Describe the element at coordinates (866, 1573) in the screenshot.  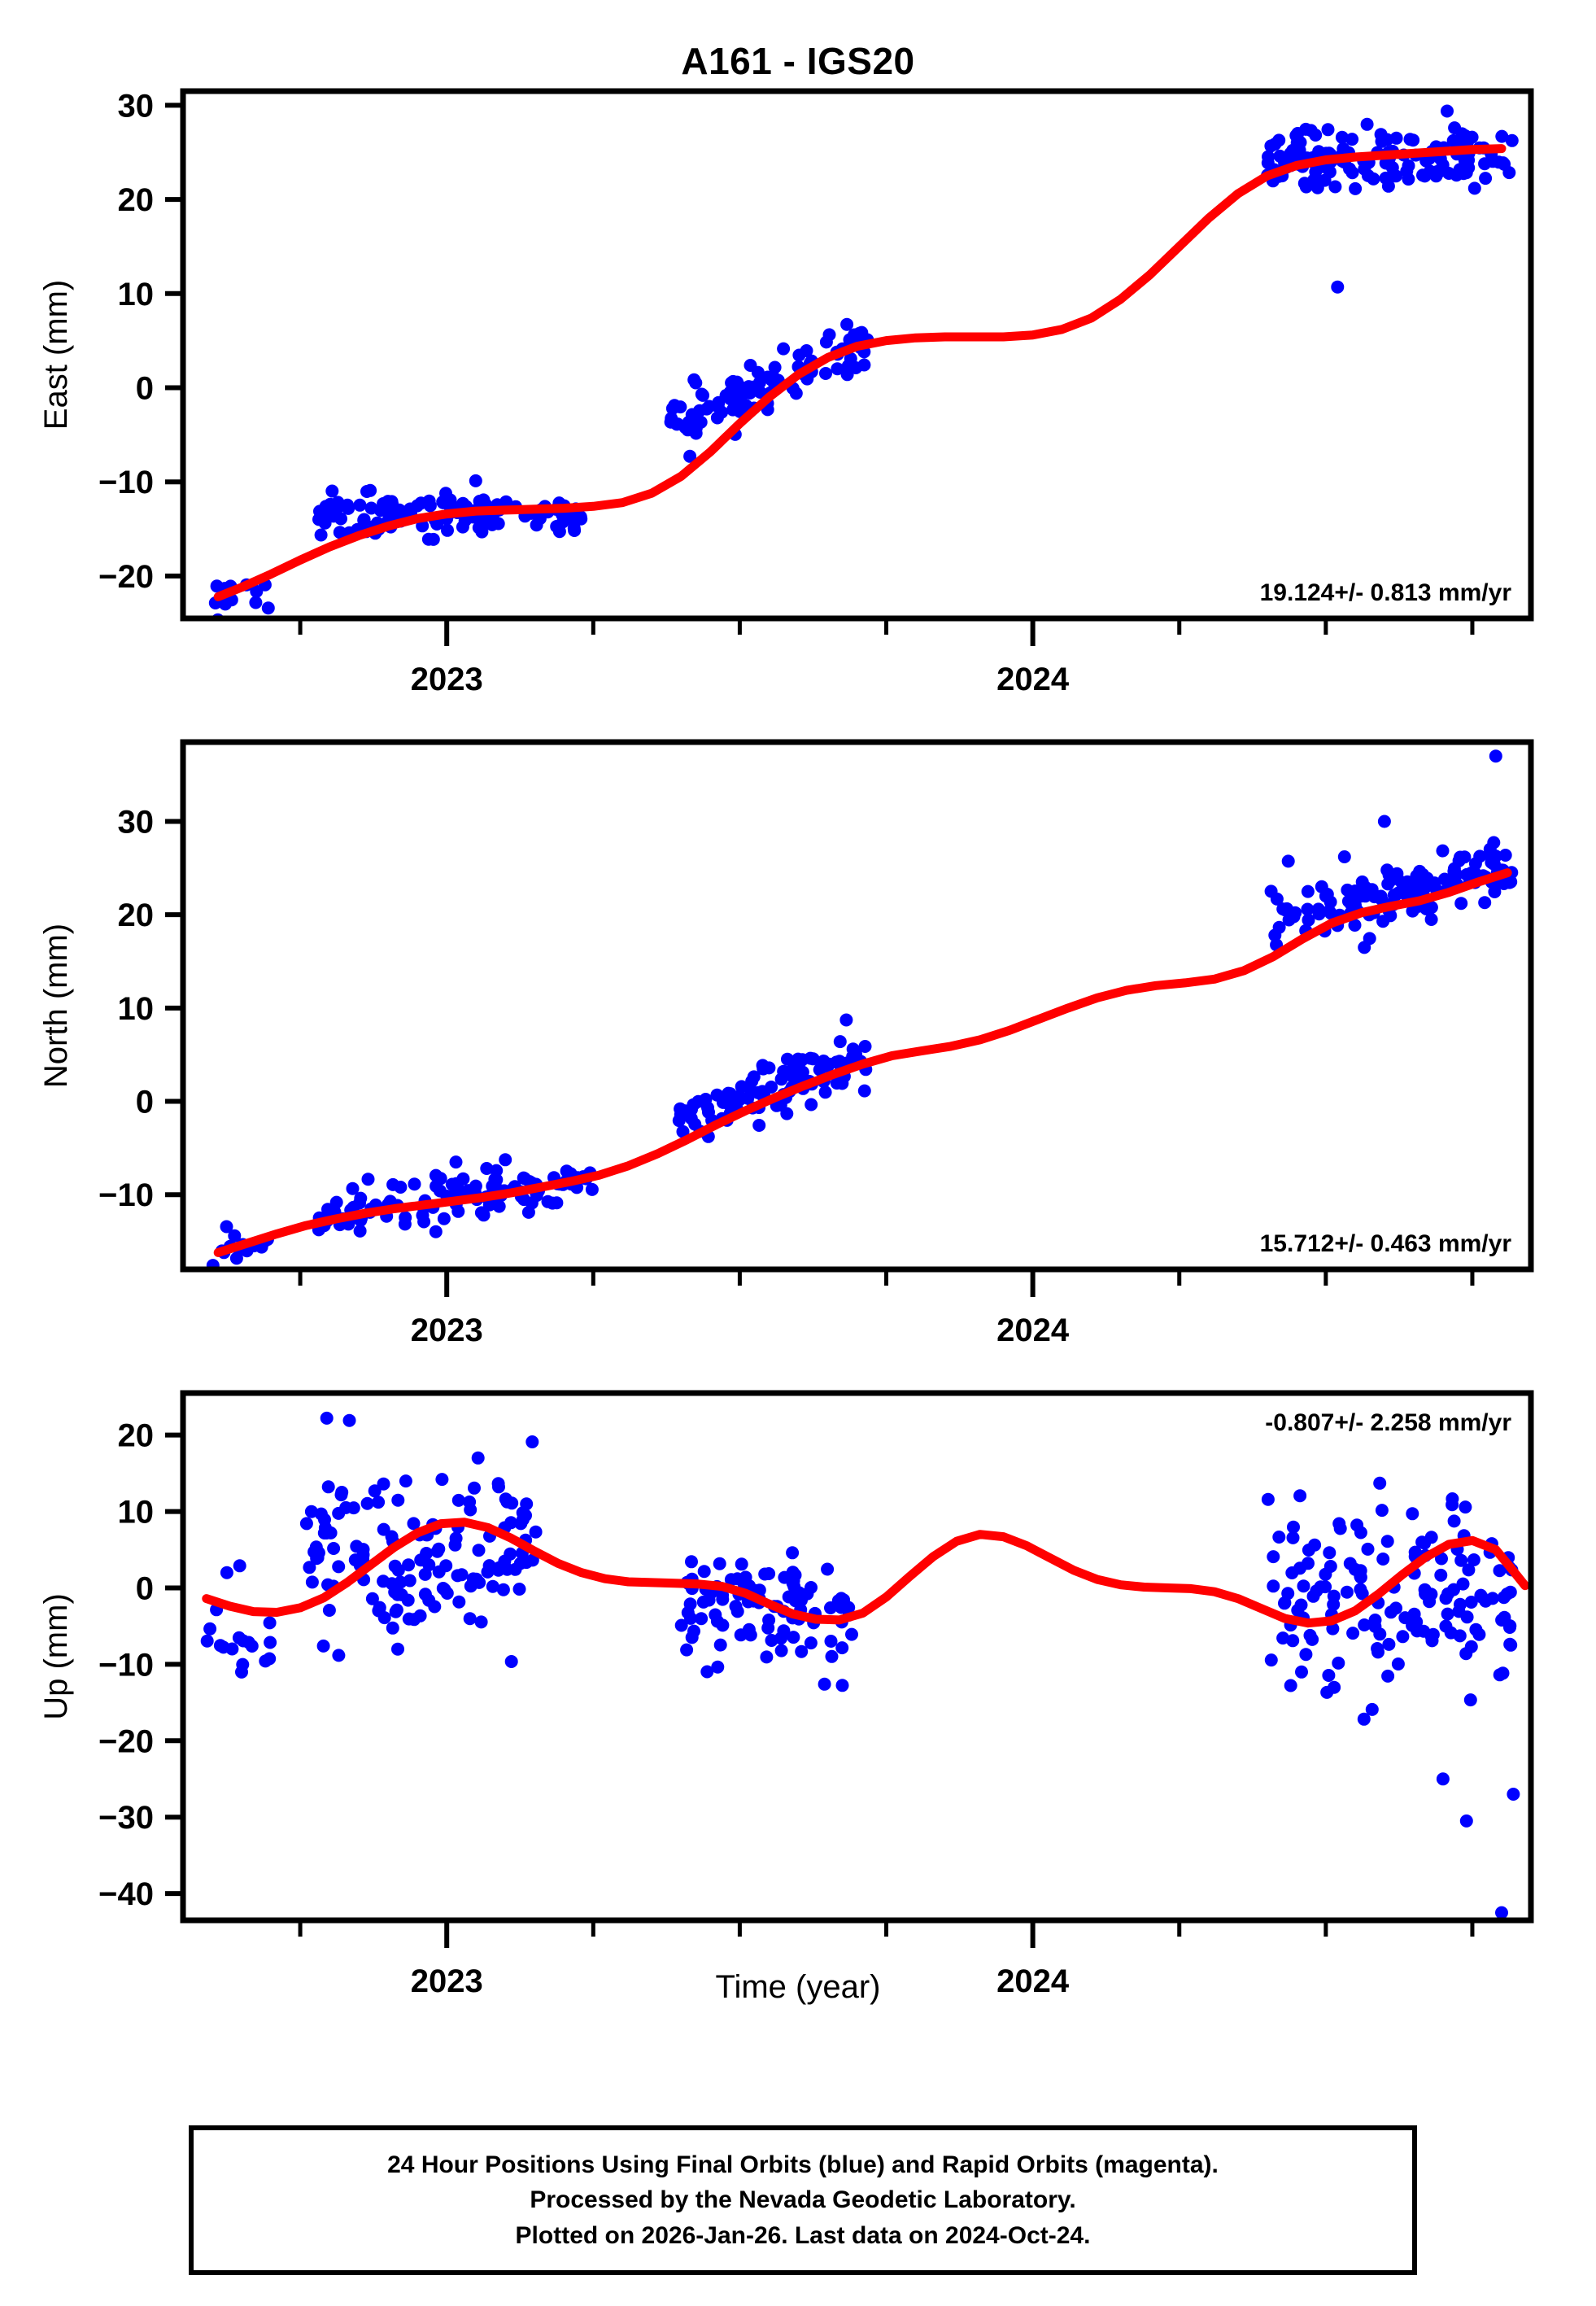
I see `model-fit-line` at that location.